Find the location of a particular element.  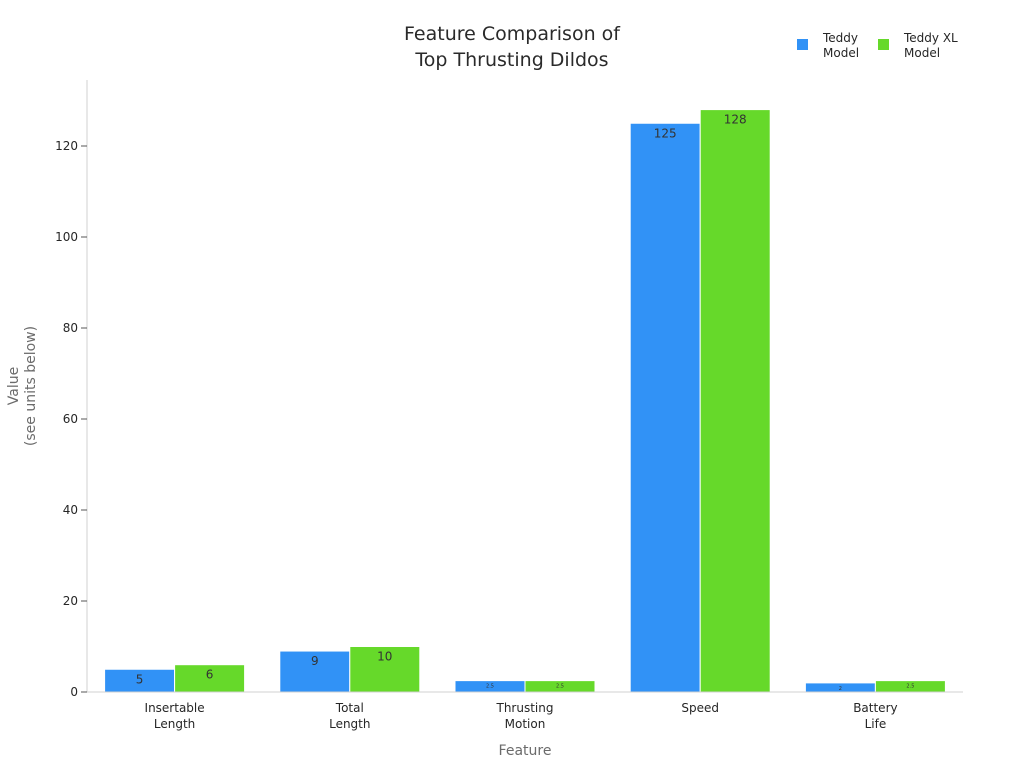

y-tick-label-6: 120 is located at coordinates (66, 146).